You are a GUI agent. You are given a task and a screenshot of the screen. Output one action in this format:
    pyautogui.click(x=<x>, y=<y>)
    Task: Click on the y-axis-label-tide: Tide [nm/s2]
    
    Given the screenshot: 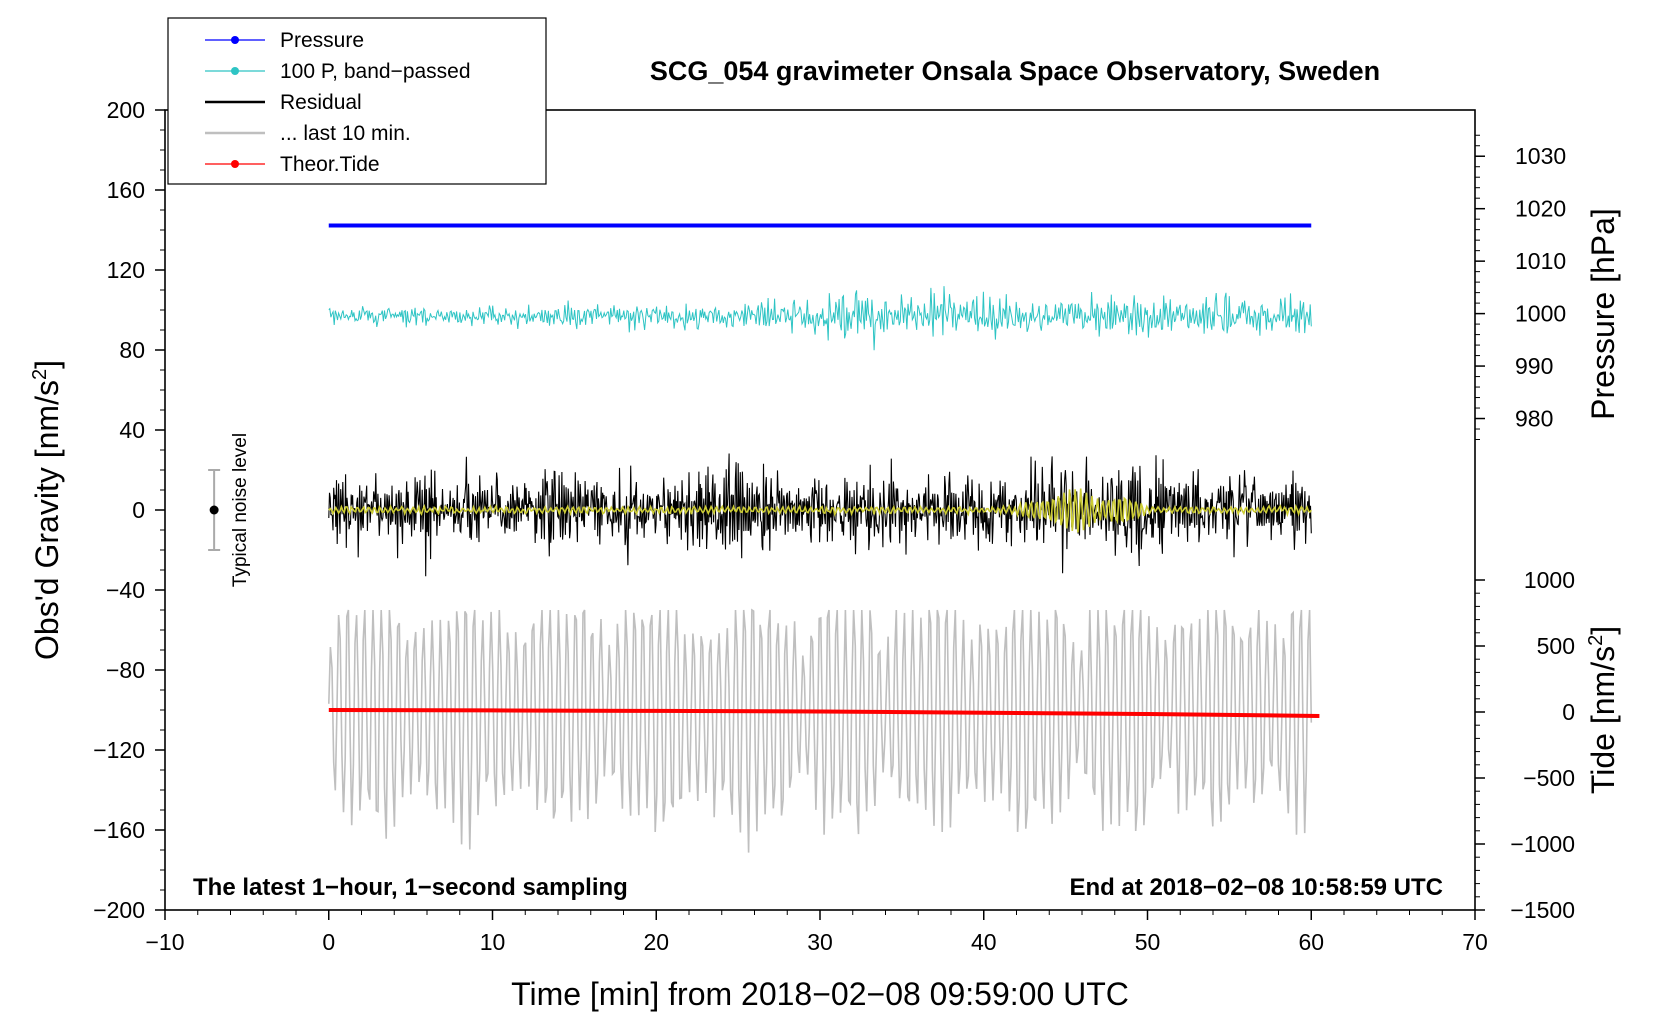 What is the action you would take?
    pyautogui.click(x=1603, y=710)
    